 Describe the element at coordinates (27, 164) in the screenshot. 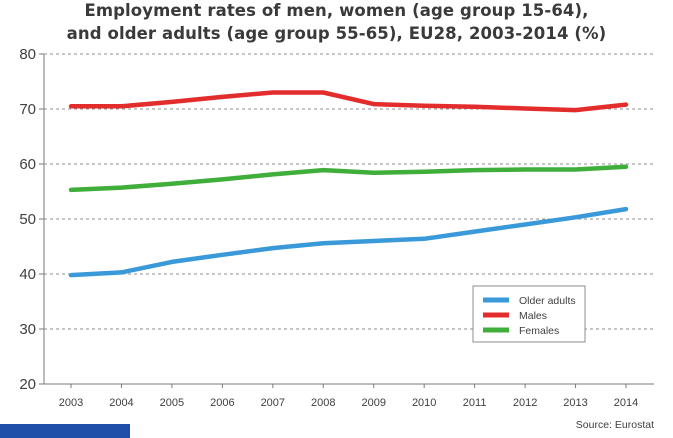

I see `y-tick-label-60: 60` at that location.